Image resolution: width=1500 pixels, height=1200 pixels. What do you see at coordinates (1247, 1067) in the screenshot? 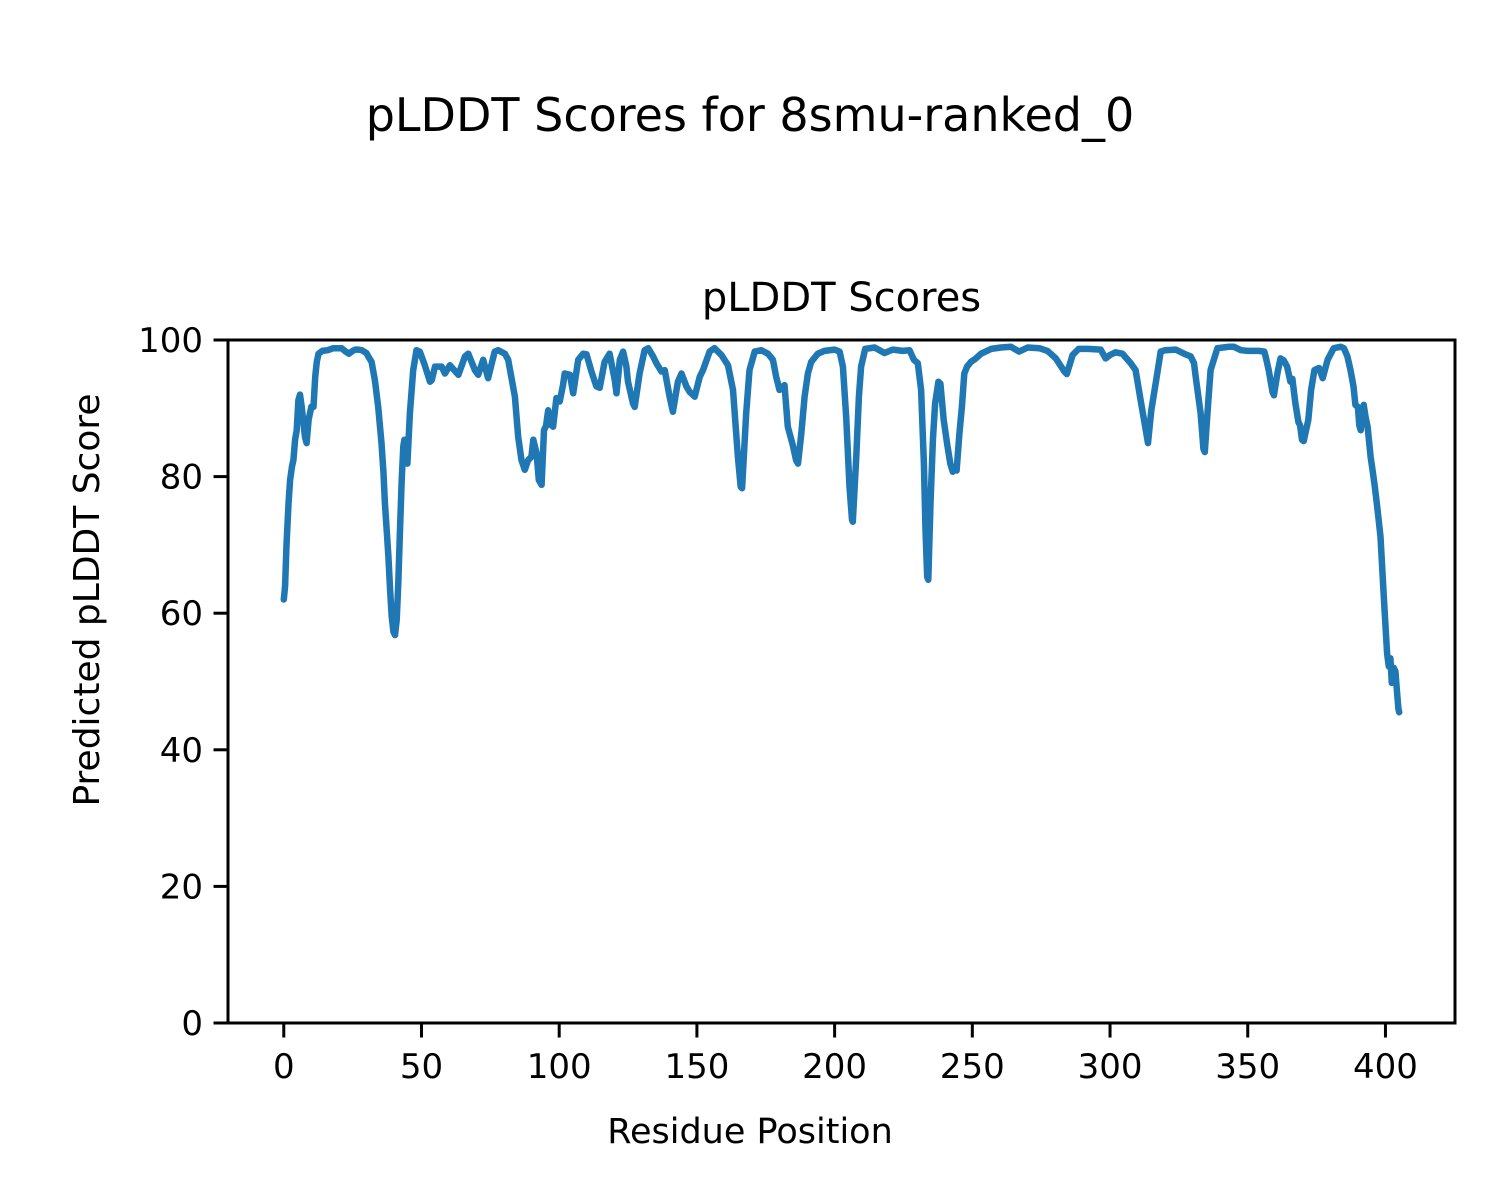
I see `x-tick-label: 350` at bounding box center [1247, 1067].